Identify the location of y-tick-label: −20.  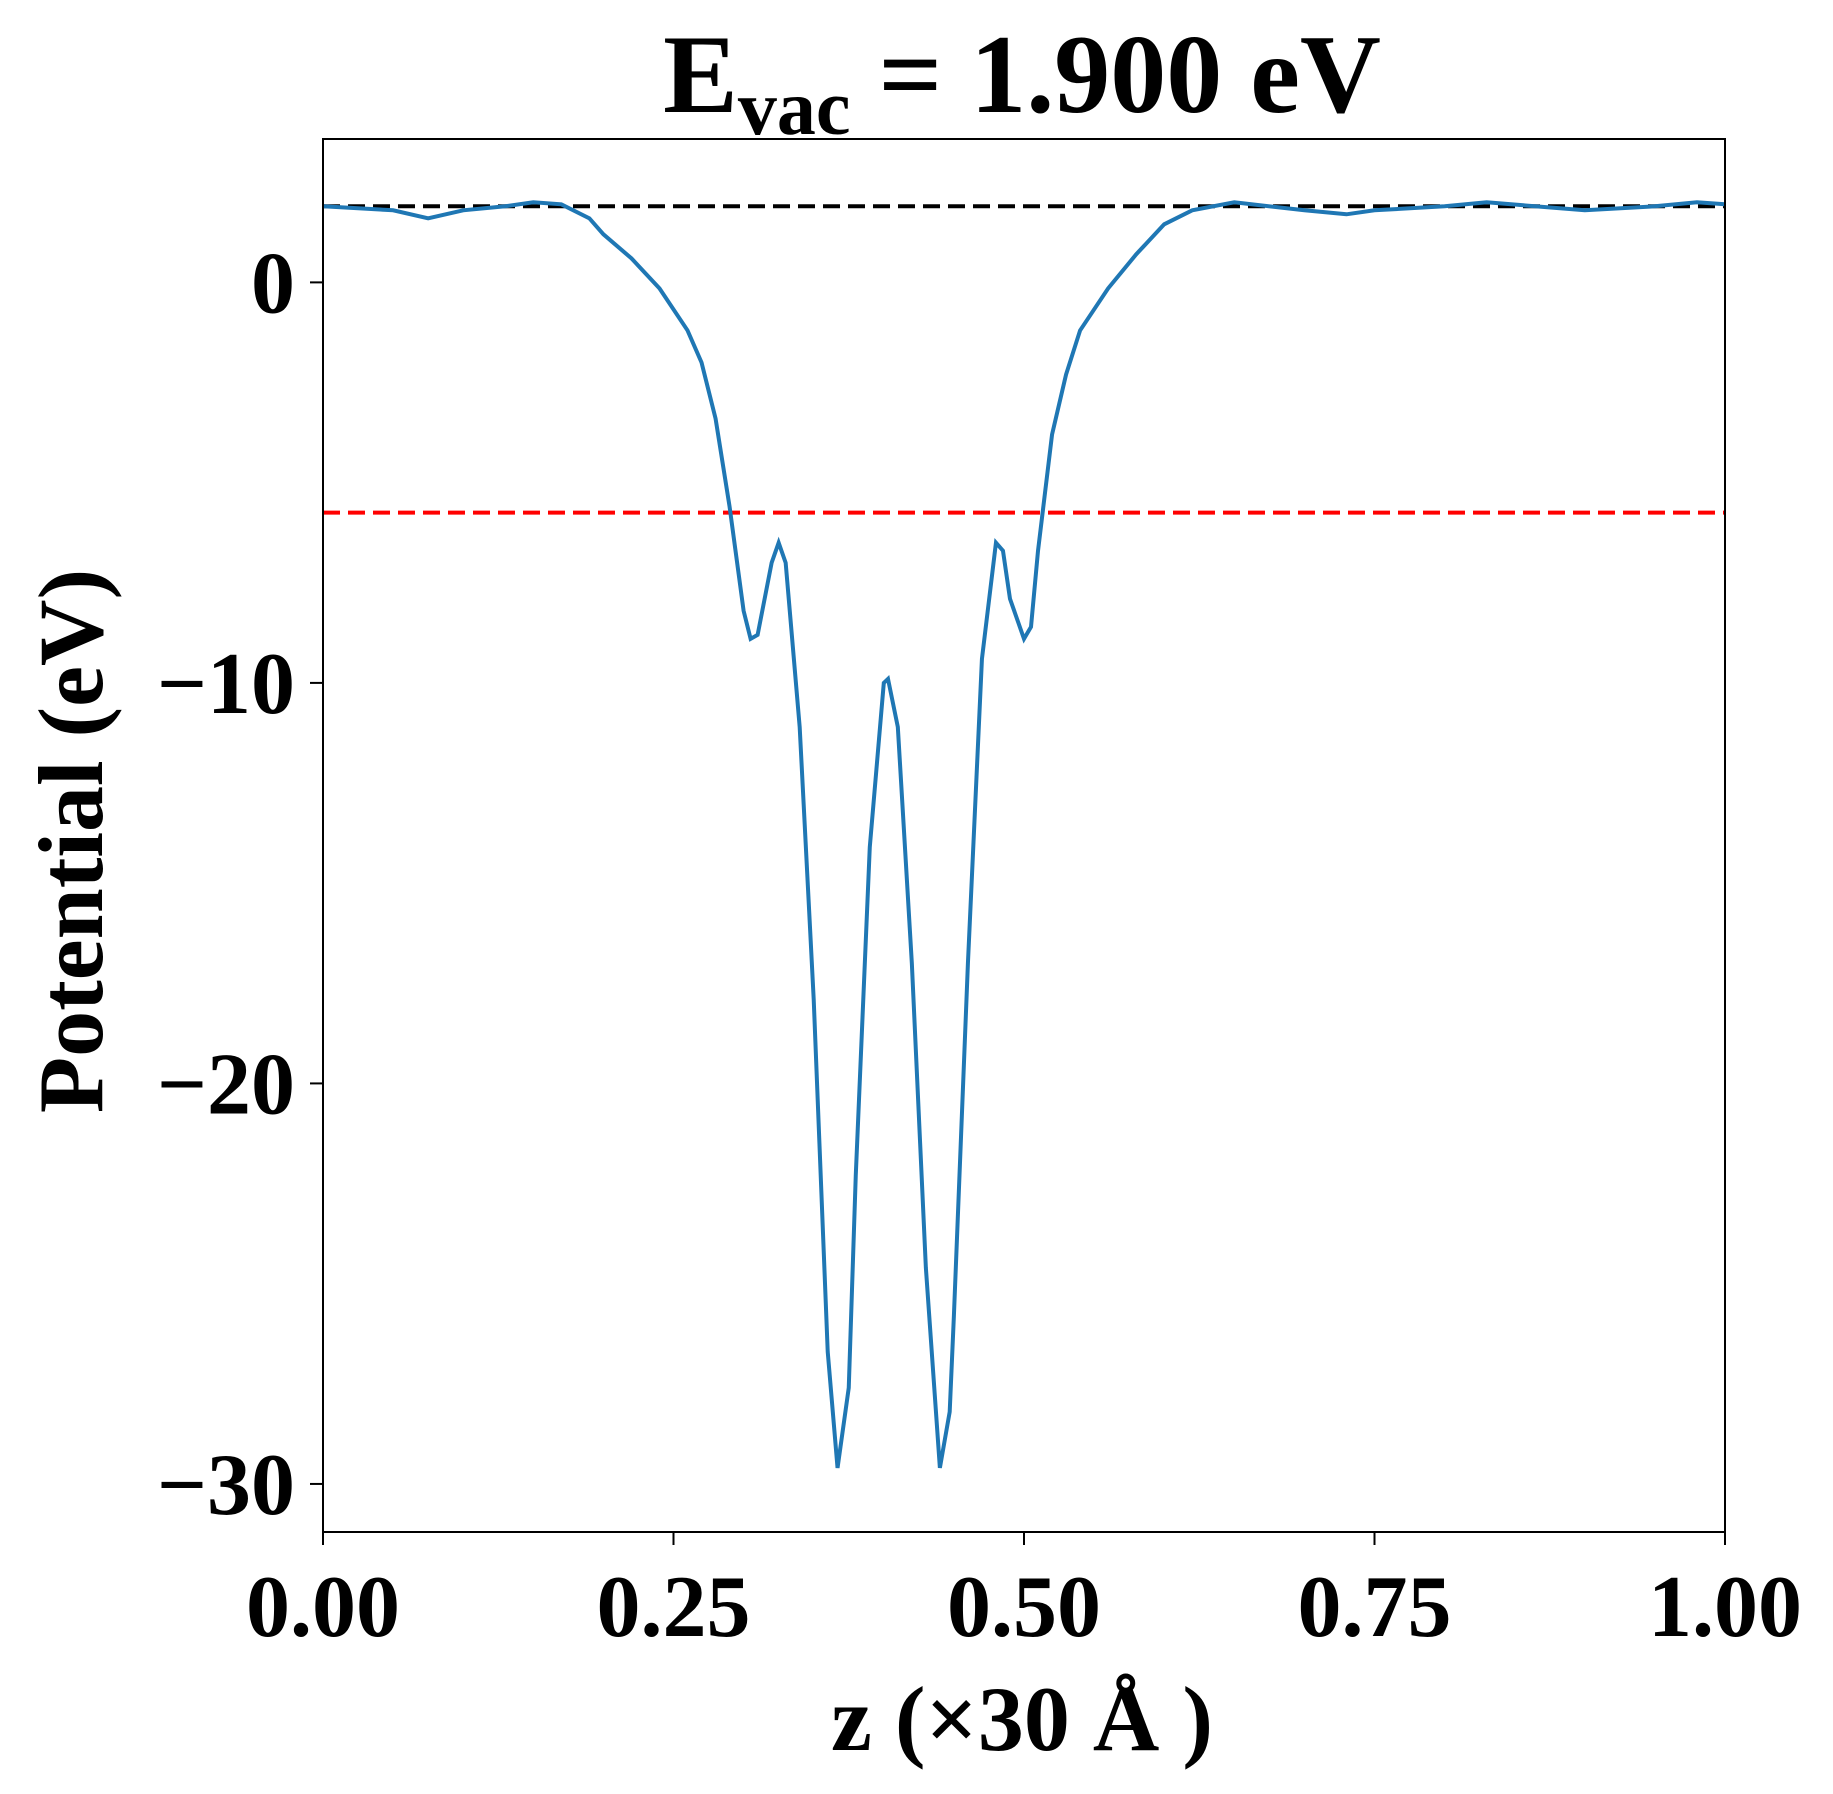
(226, 1084).